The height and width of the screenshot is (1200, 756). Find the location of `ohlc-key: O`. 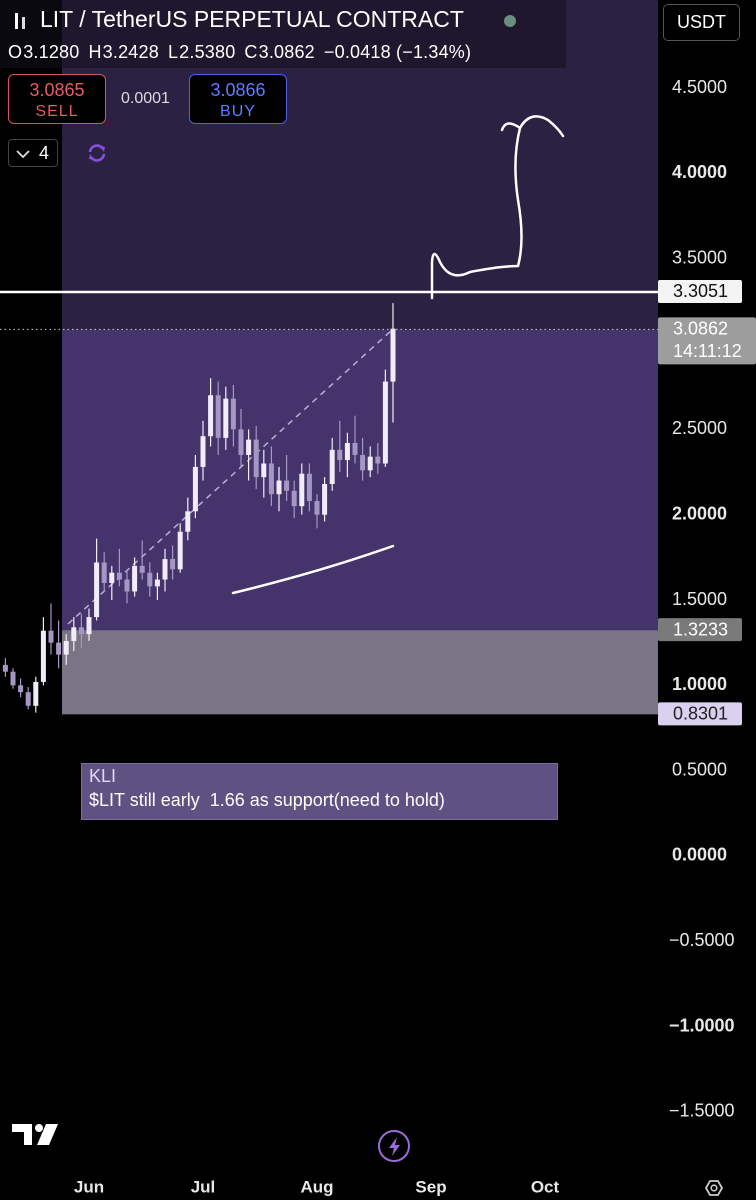

ohlc-key: O is located at coordinates (15, 52).